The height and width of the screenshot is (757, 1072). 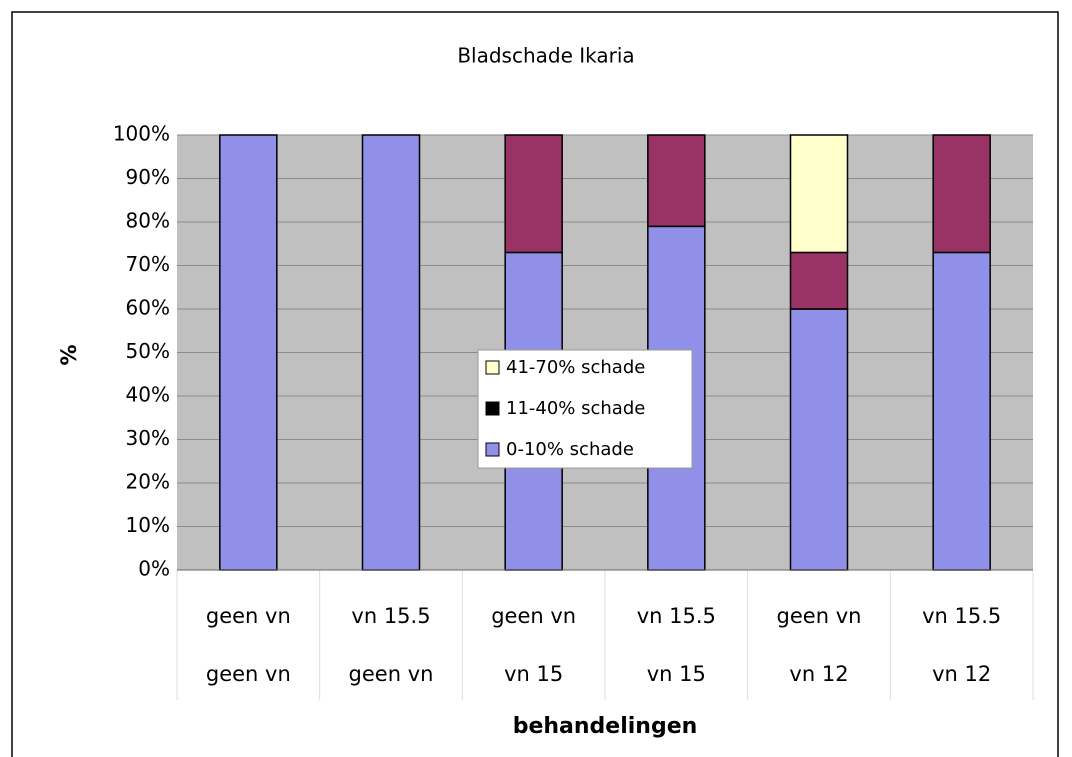 What do you see at coordinates (148, 308) in the screenshot?
I see `y-tick-label: 60%` at bounding box center [148, 308].